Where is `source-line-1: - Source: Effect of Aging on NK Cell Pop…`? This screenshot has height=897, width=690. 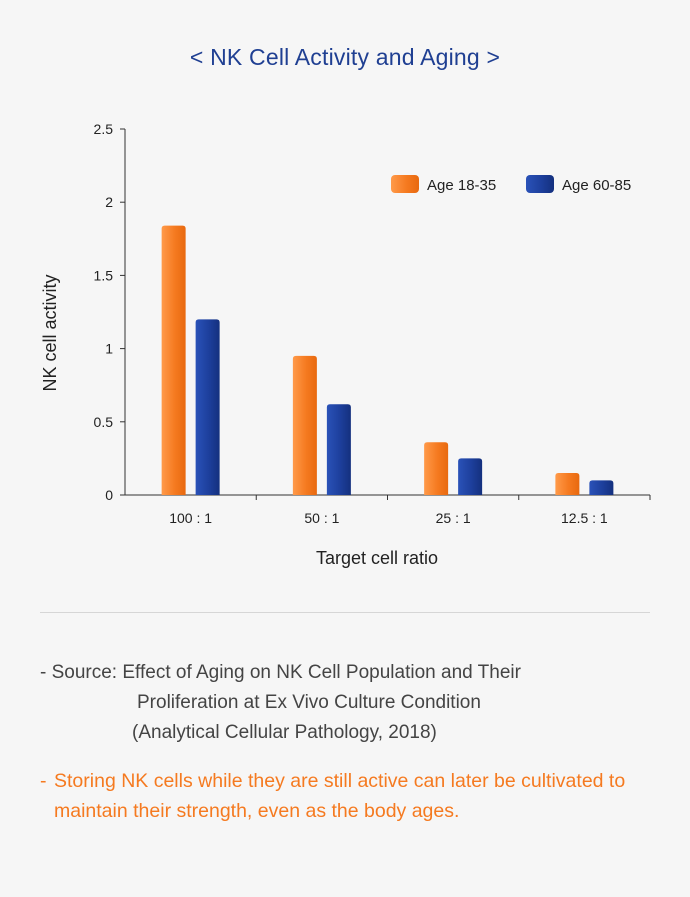
source-line-1: - Source: Effect of Aging on NK Cell Pop… is located at coordinates (280, 673).